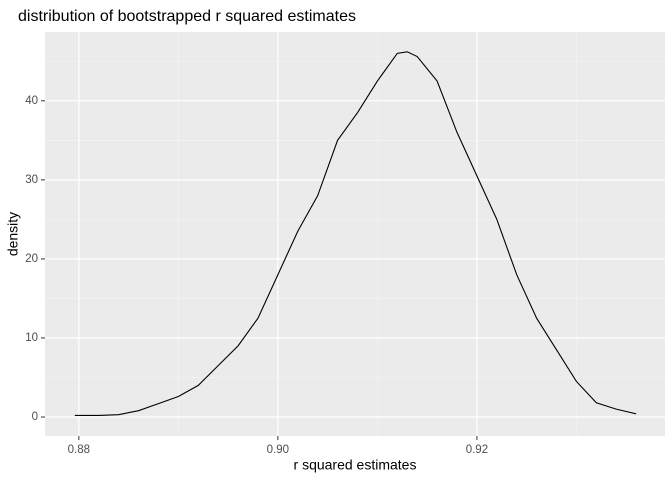 The width and height of the screenshot is (672, 480). What do you see at coordinates (79, 450) in the screenshot?
I see `x-tick-label: 0.88` at bounding box center [79, 450].